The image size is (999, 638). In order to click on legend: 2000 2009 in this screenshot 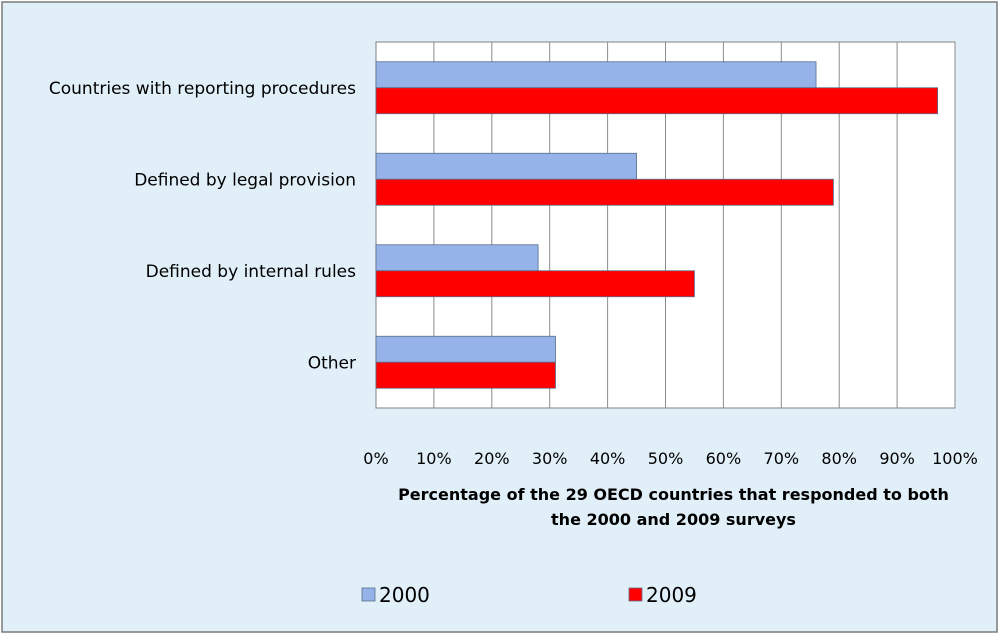, I will do `click(529, 595)`.